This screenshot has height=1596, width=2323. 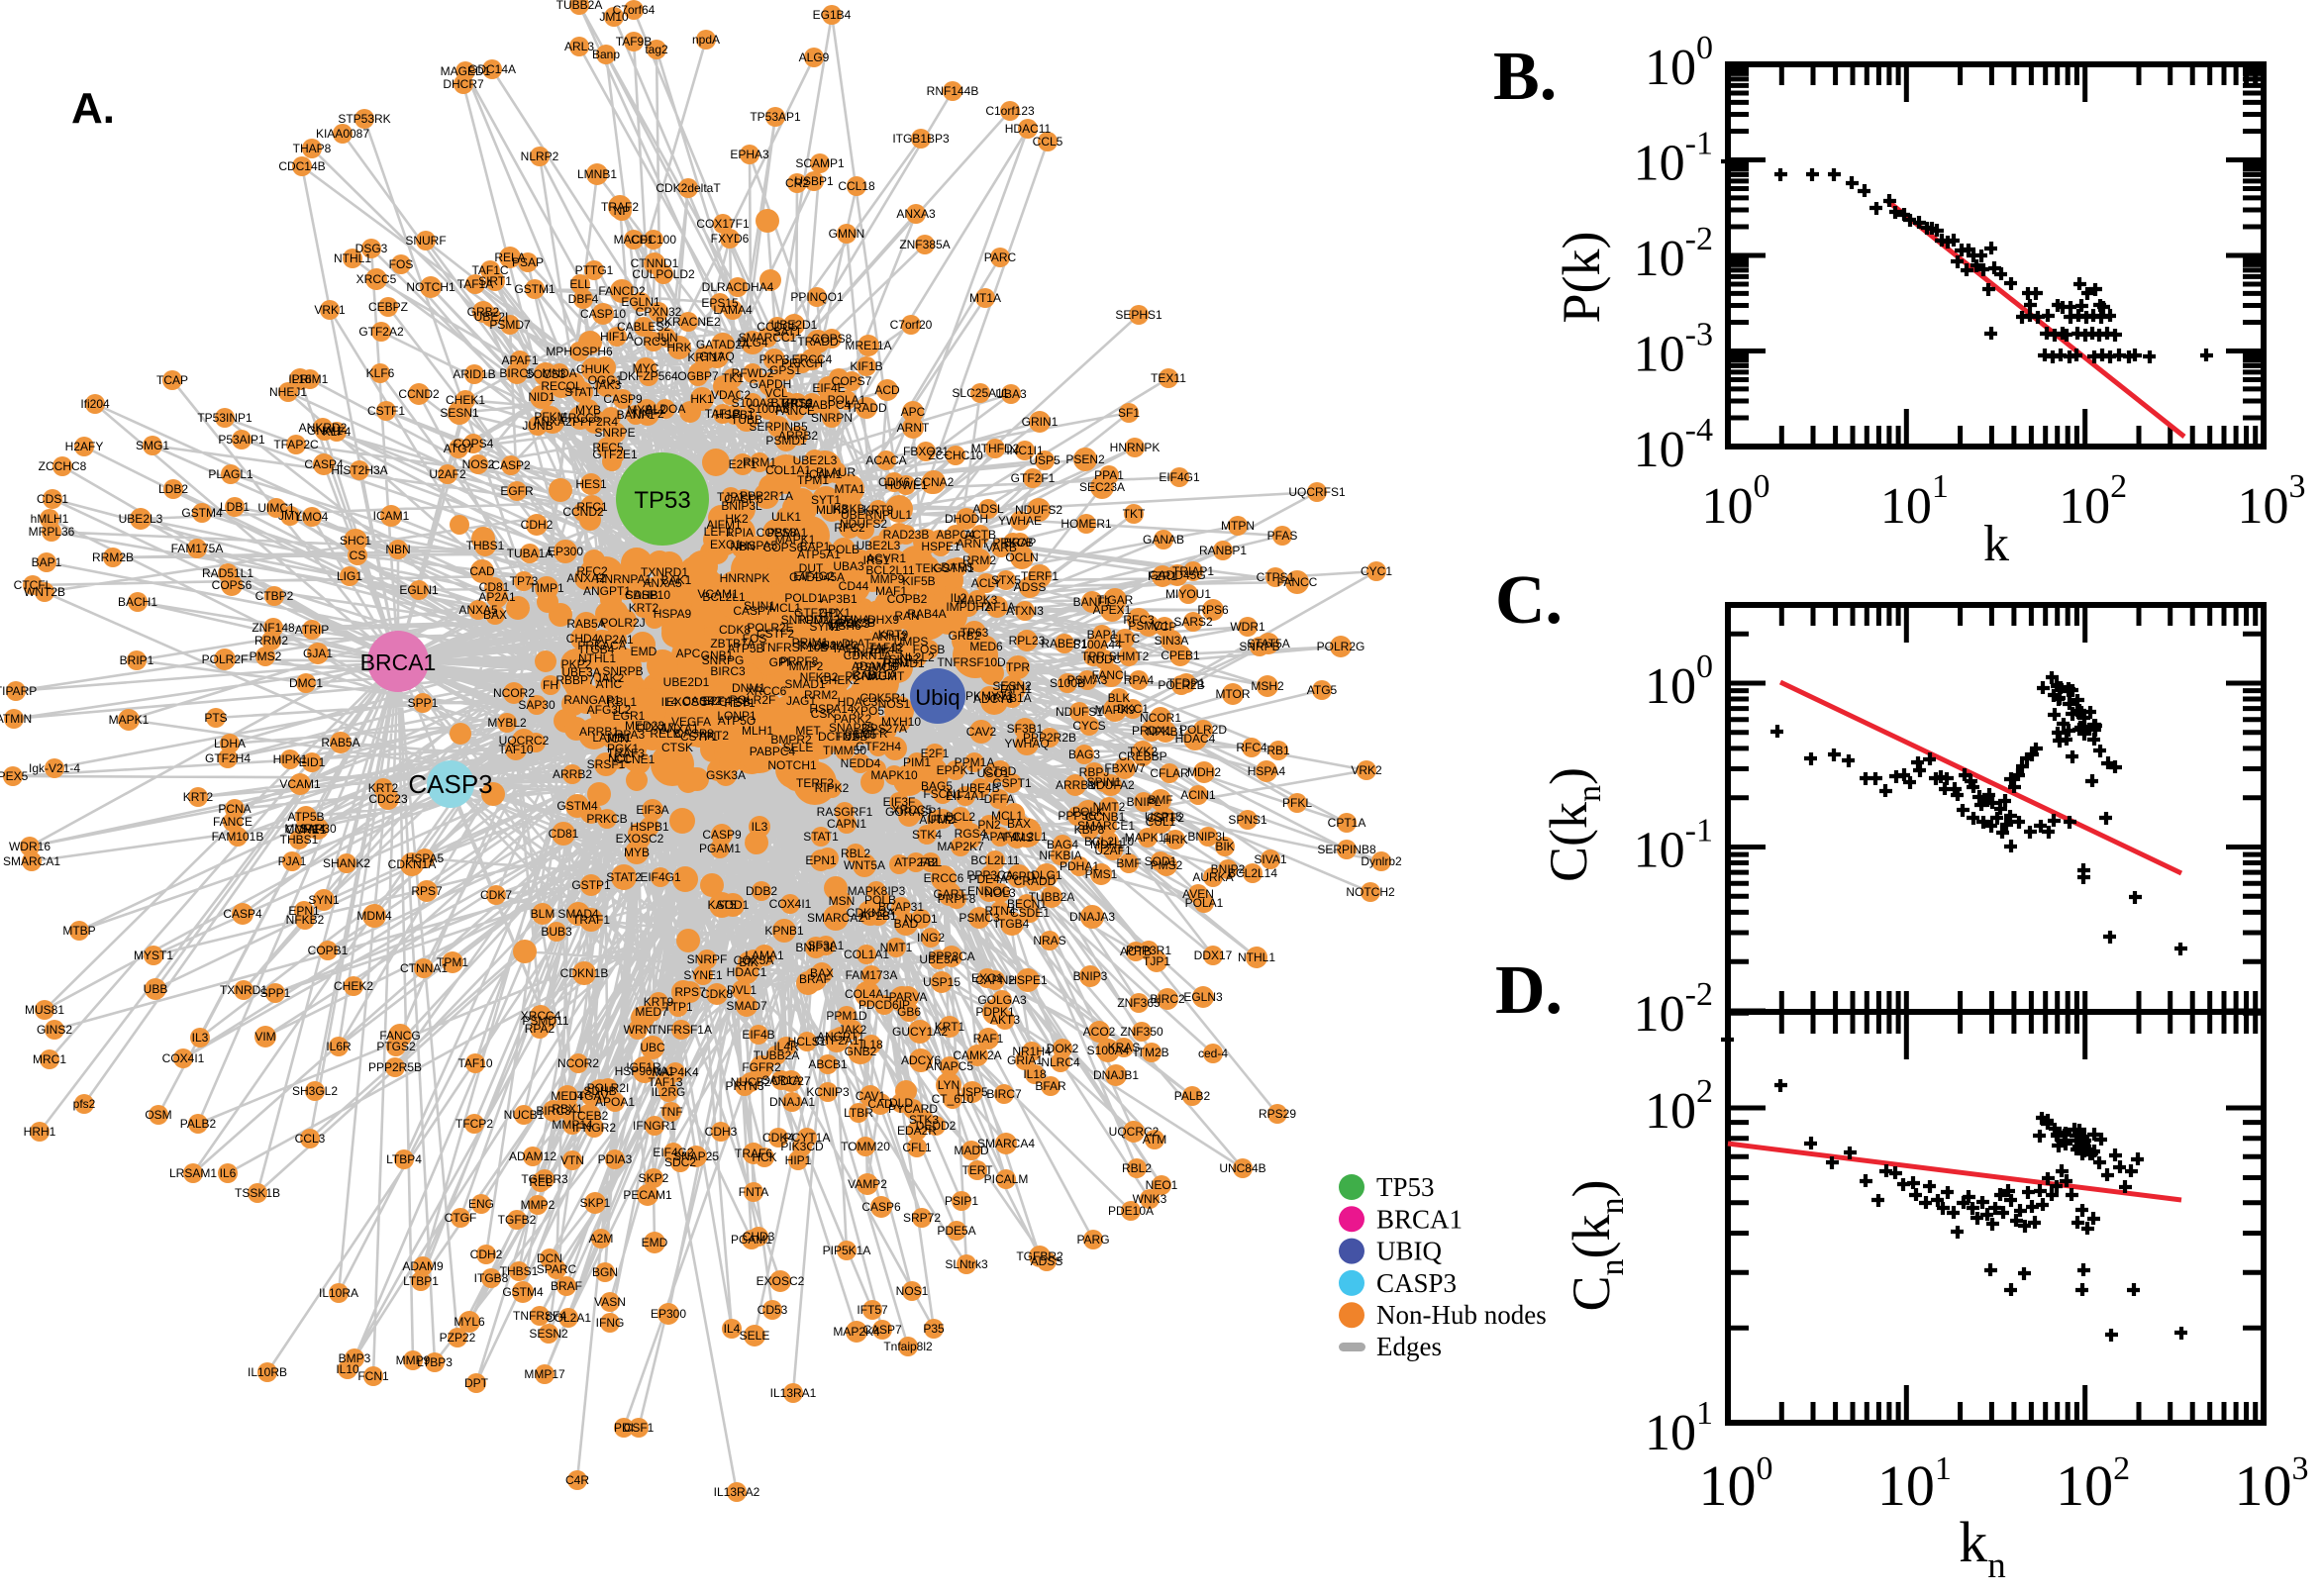 What do you see at coordinates (1673, 445) in the screenshot?
I see `svg-text: 10⁻⁴` at bounding box center [1673, 445].